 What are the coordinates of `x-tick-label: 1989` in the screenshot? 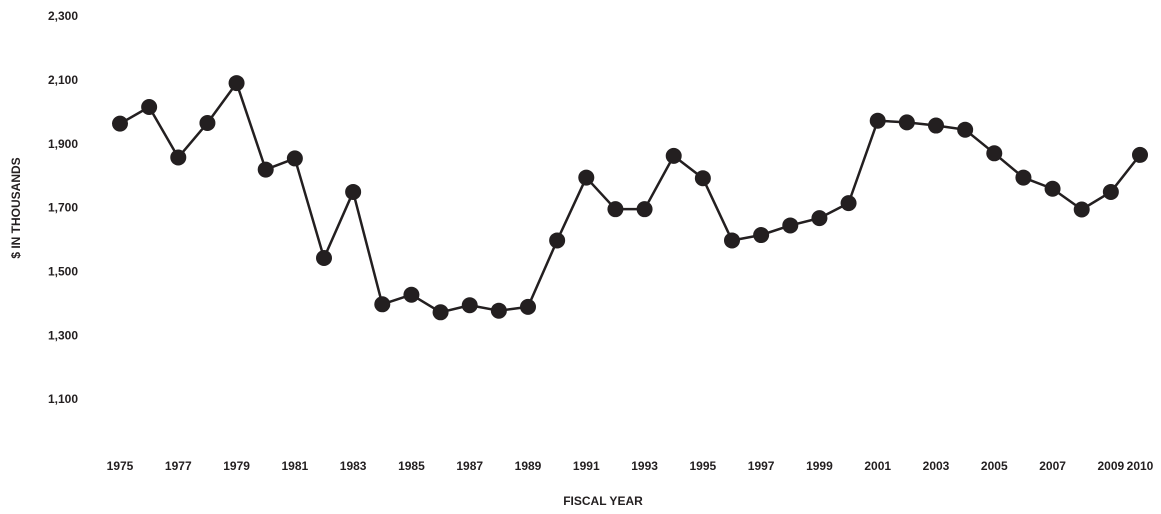 It's located at (528, 466).